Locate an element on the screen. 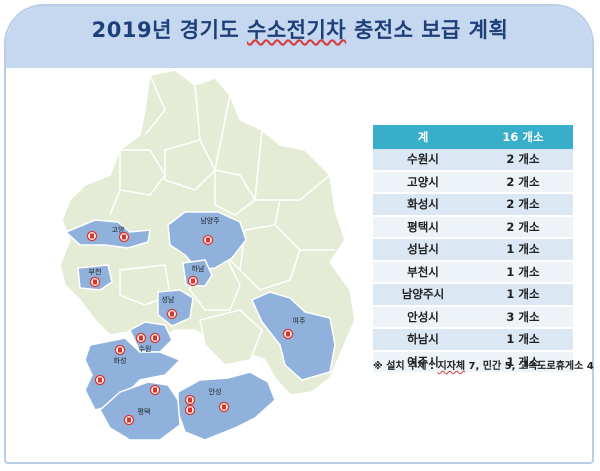  table-row: 화성시 2 개소 is located at coordinates (473, 205).